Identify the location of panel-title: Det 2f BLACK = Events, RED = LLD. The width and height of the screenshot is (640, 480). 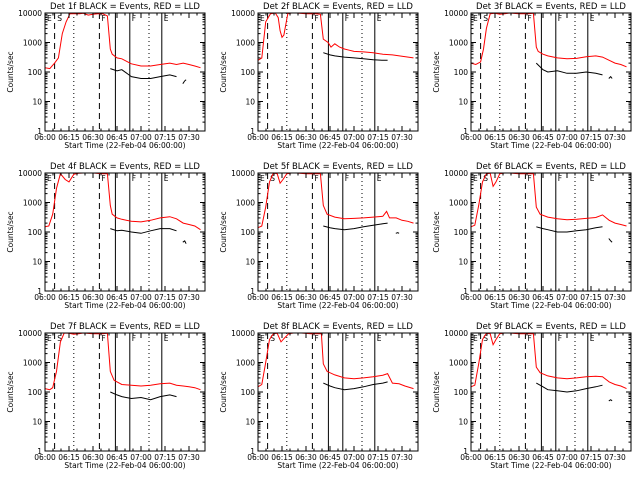
(338, 7).